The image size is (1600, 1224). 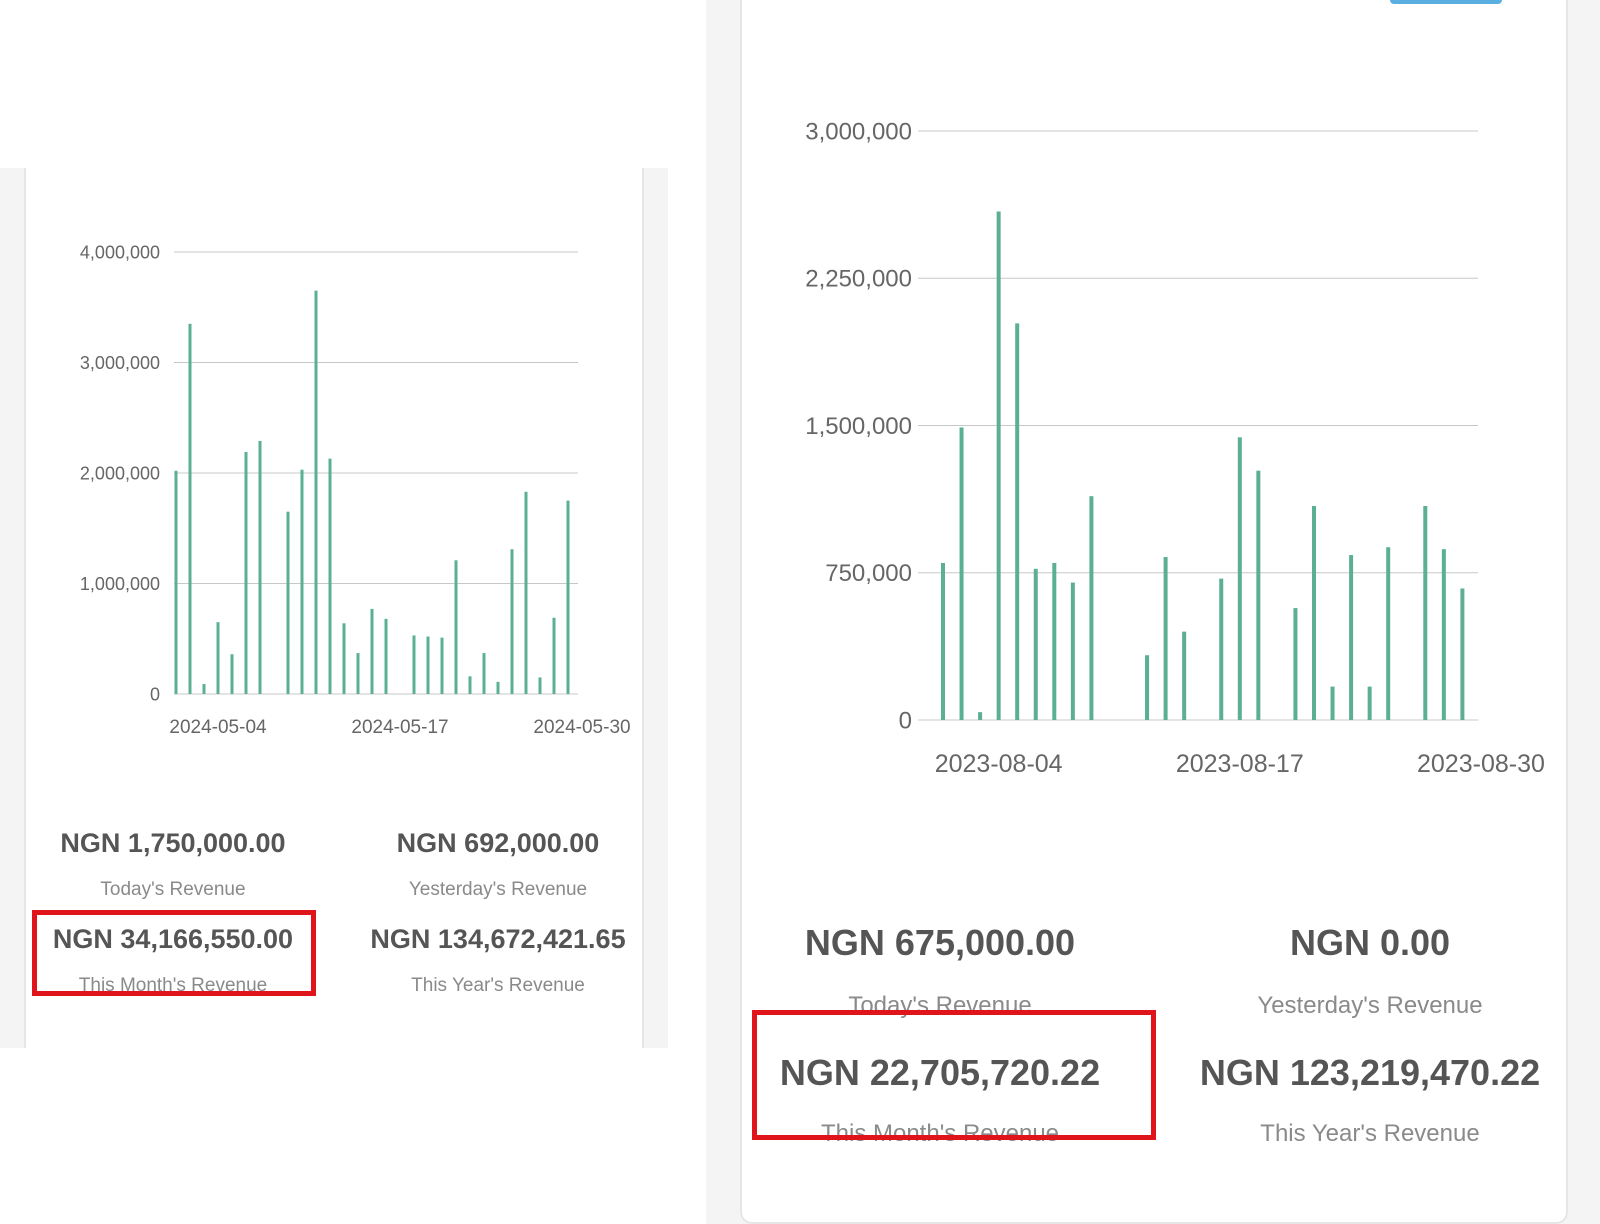 I want to click on right-month-revenue: NGN 22,705,720.22 This Month's Revenue, so click(x=940, y=1100).